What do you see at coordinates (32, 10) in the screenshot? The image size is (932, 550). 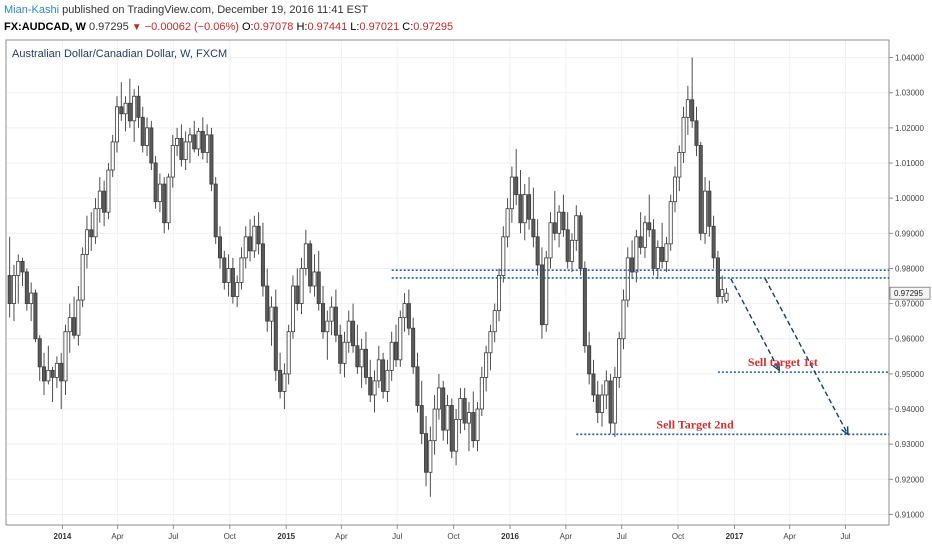 I see `author-link: Mian-Kashi` at bounding box center [32, 10].